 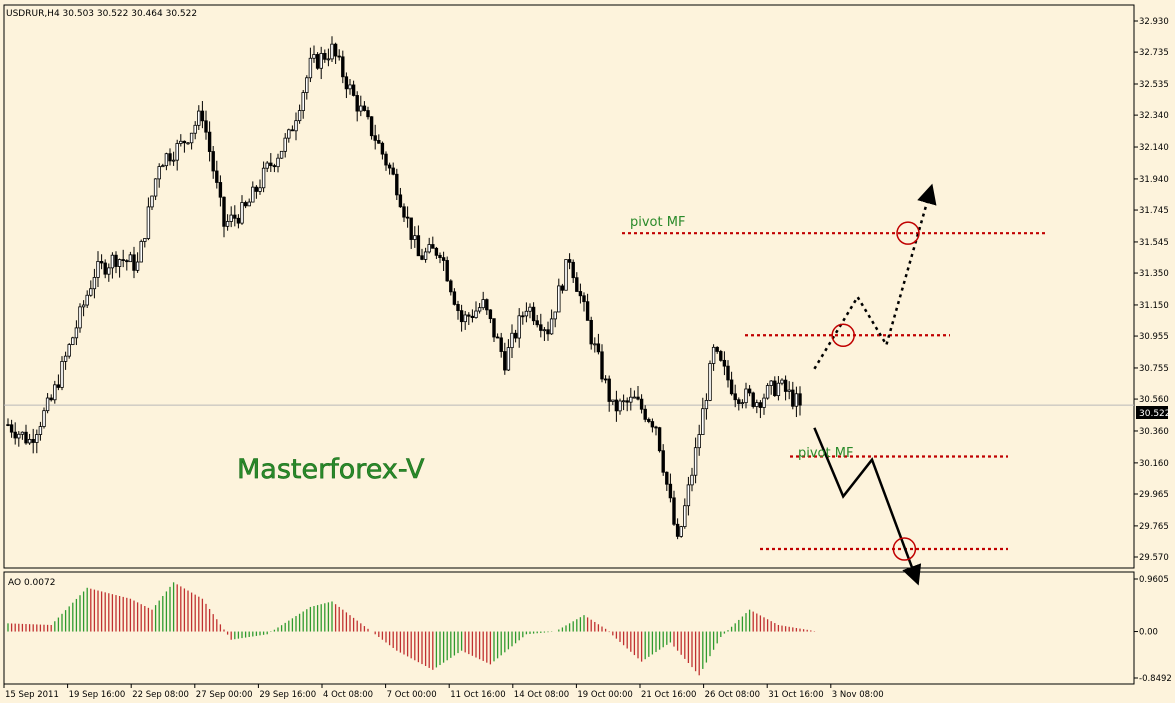 I want to click on ao-label: AO 0.0072, so click(x=31, y=583).